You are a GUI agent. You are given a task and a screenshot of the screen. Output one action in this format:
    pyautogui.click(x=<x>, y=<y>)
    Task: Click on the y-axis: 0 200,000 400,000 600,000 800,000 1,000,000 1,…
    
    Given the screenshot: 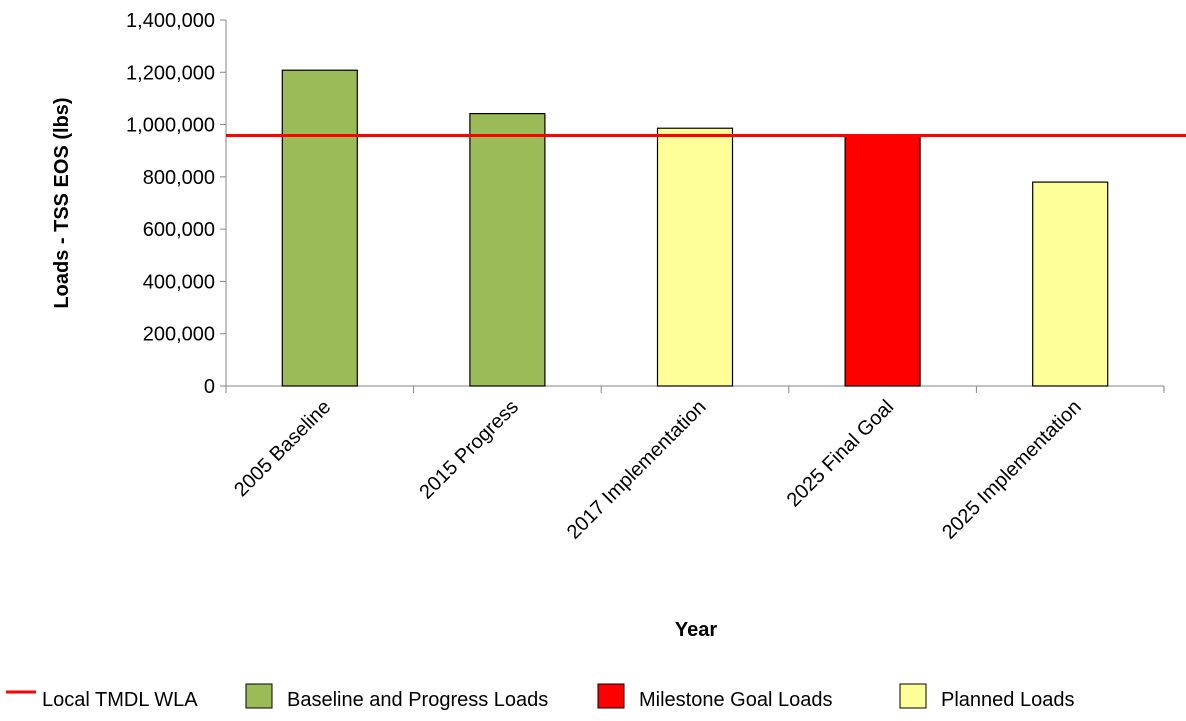 What is the action you would take?
    pyautogui.click(x=176, y=204)
    